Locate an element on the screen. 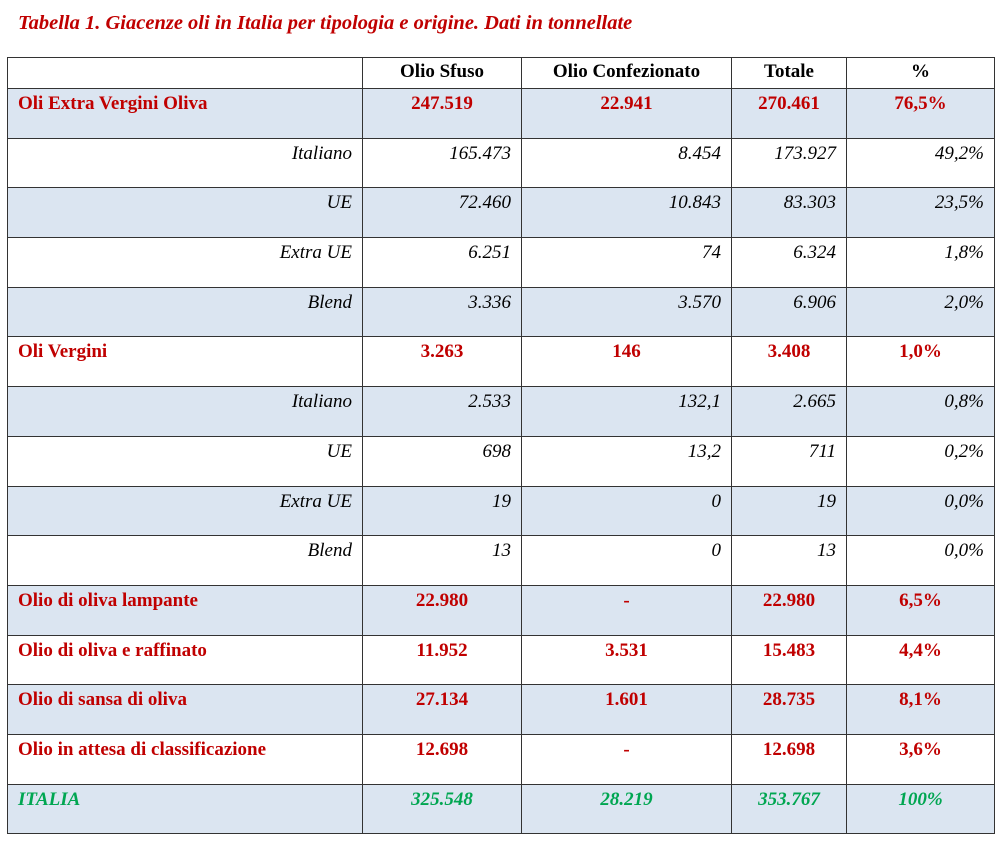 The height and width of the screenshot is (848, 1000). cell-label: Olio di oliva lampante is located at coordinates (185, 610).